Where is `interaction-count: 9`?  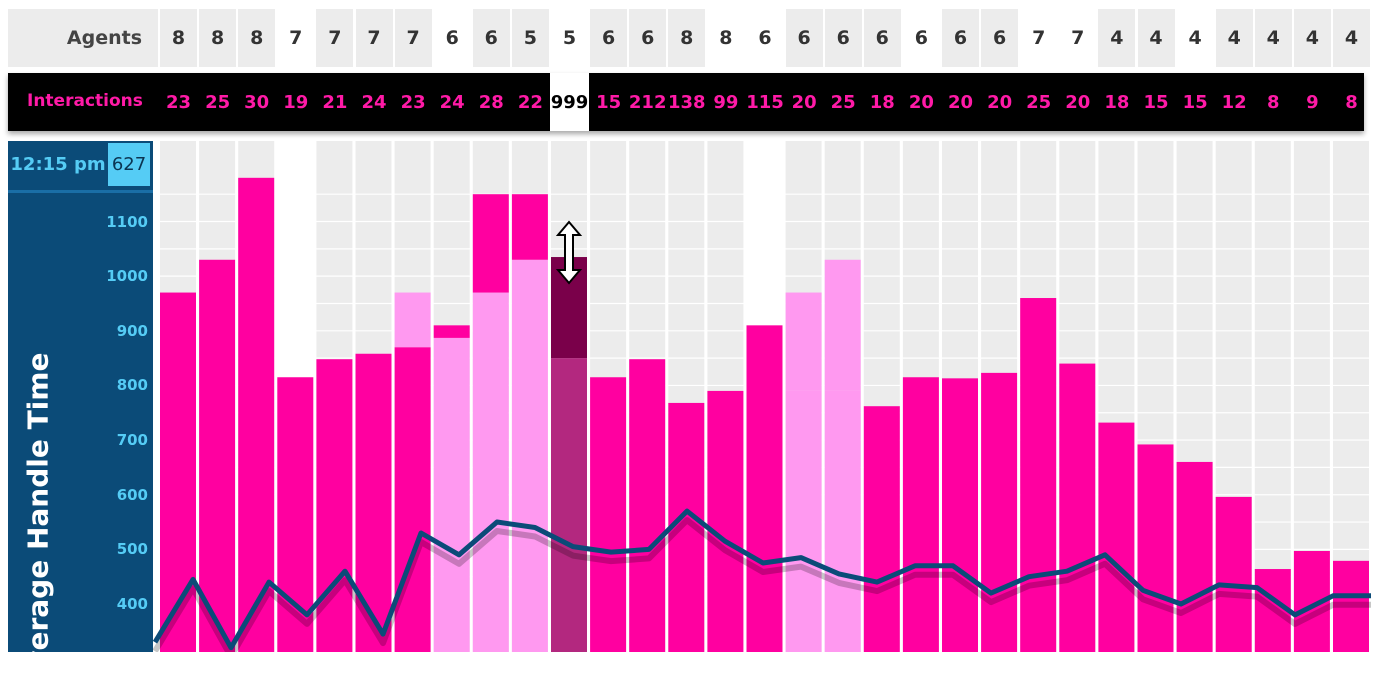
interaction-count: 9 is located at coordinates (1312, 102).